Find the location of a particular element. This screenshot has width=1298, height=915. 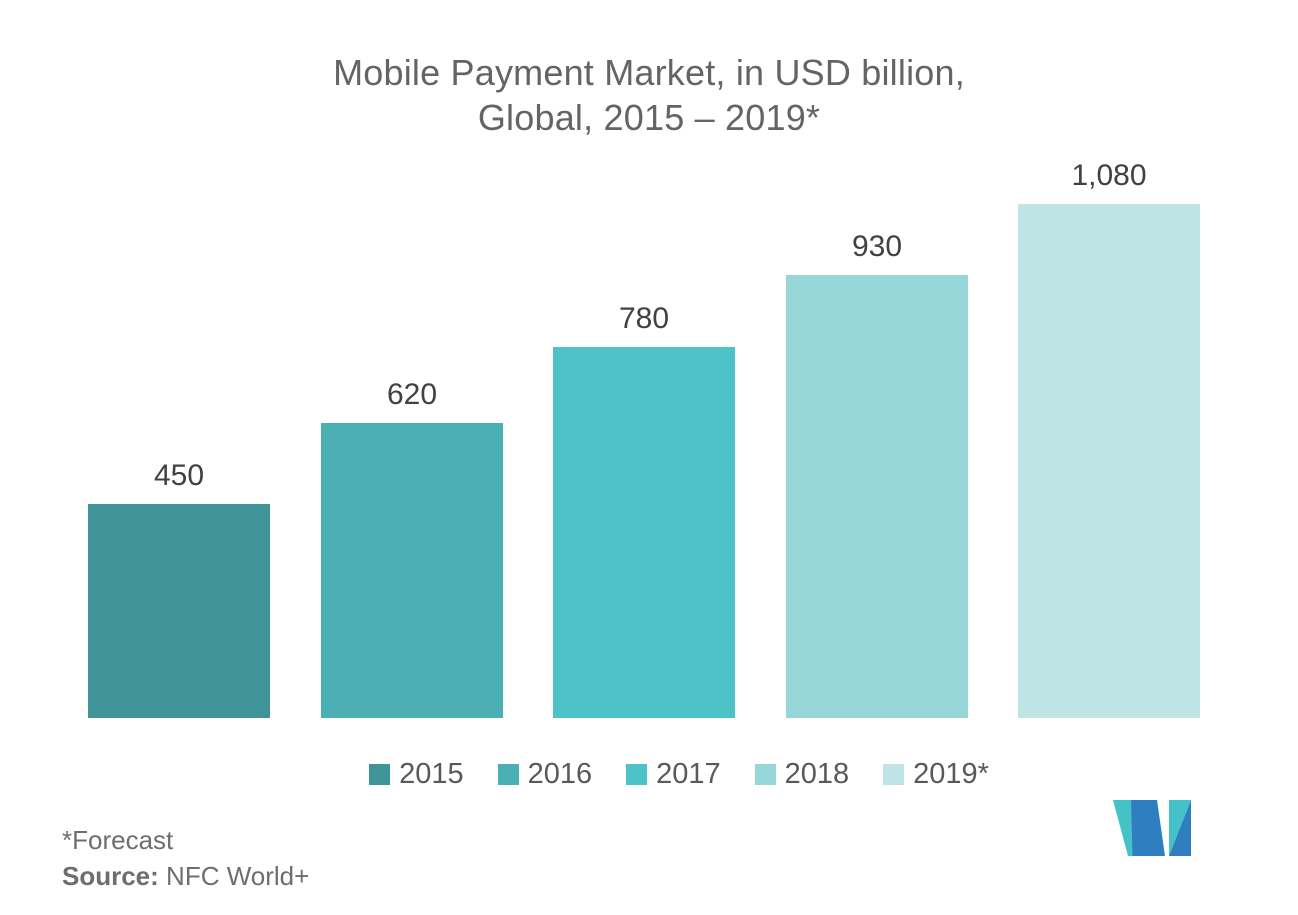

legend-swatch-2017 is located at coordinates (637, 774).